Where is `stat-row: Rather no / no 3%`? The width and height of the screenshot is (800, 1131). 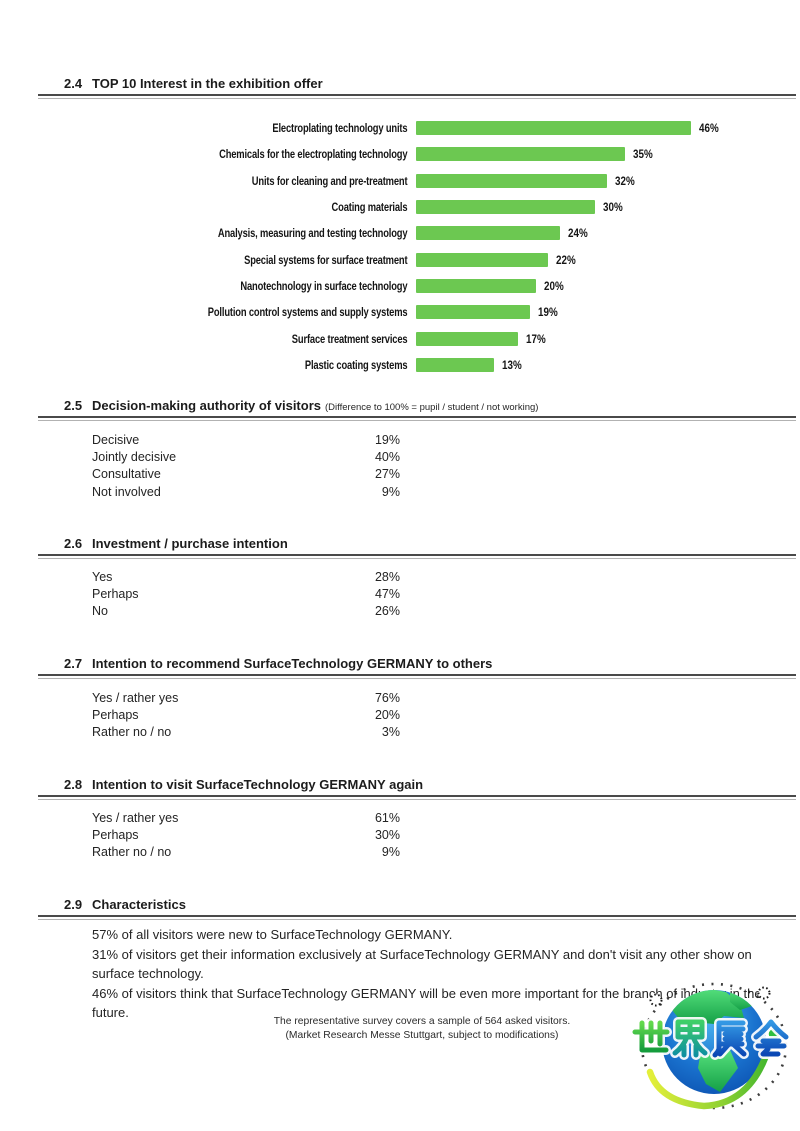 stat-row: Rather no / no 3% is located at coordinates (246, 732).